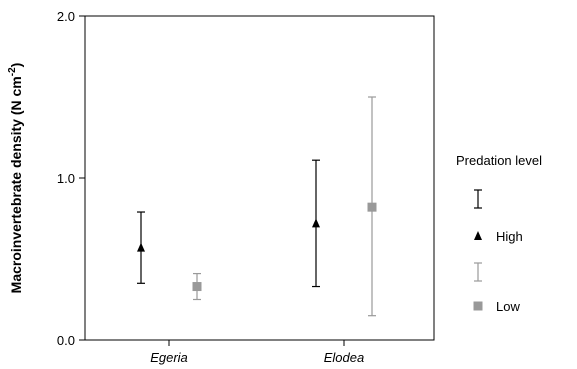 The width and height of the screenshot is (577, 369). What do you see at coordinates (66, 178) in the screenshot?
I see `y-tick-label: 1.0` at bounding box center [66, 178].